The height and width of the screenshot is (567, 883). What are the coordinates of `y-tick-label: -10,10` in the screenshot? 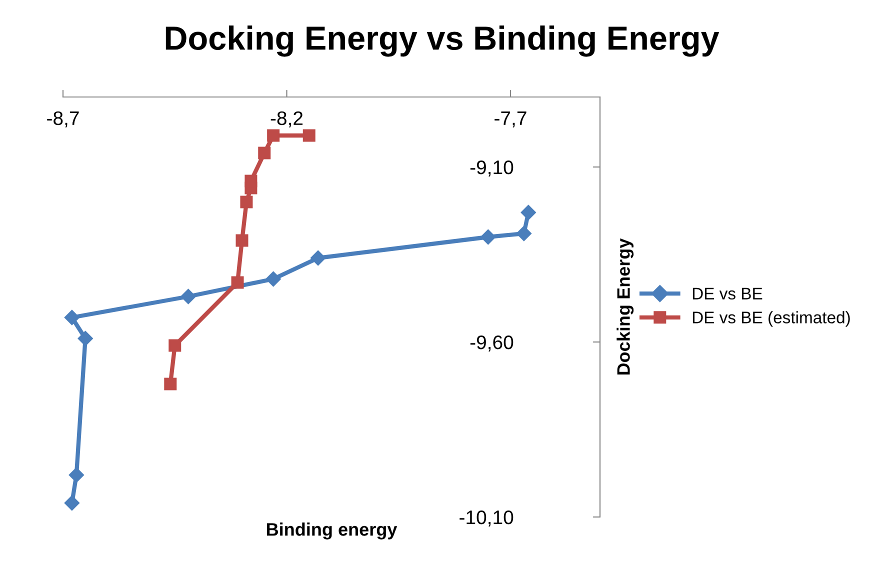 It's located at (487, 518).